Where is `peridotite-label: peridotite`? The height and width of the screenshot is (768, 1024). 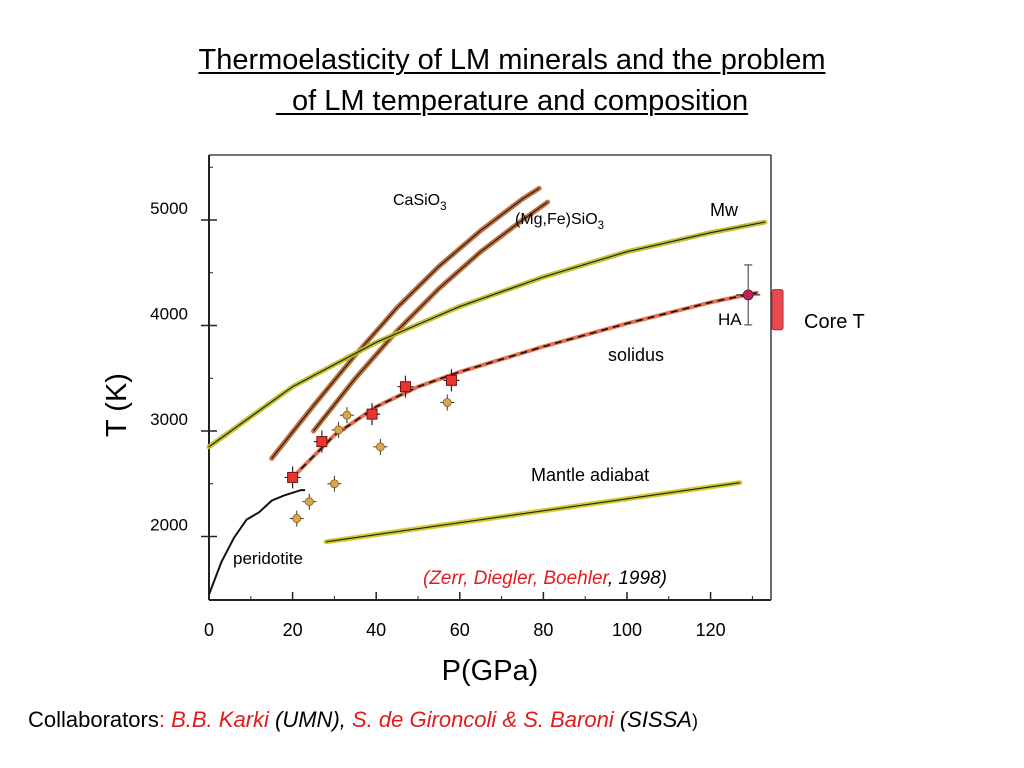 peridotite-label: peridotite is located at coordinates (268, 558).